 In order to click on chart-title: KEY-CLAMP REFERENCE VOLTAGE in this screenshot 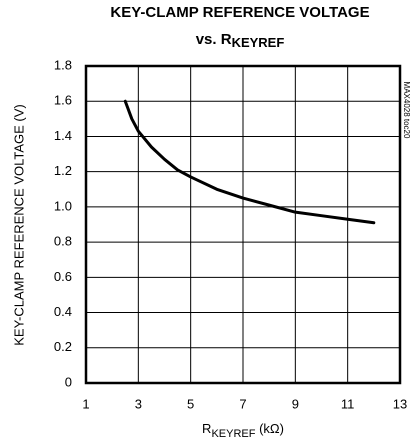, I will do `click(239, 12)`.